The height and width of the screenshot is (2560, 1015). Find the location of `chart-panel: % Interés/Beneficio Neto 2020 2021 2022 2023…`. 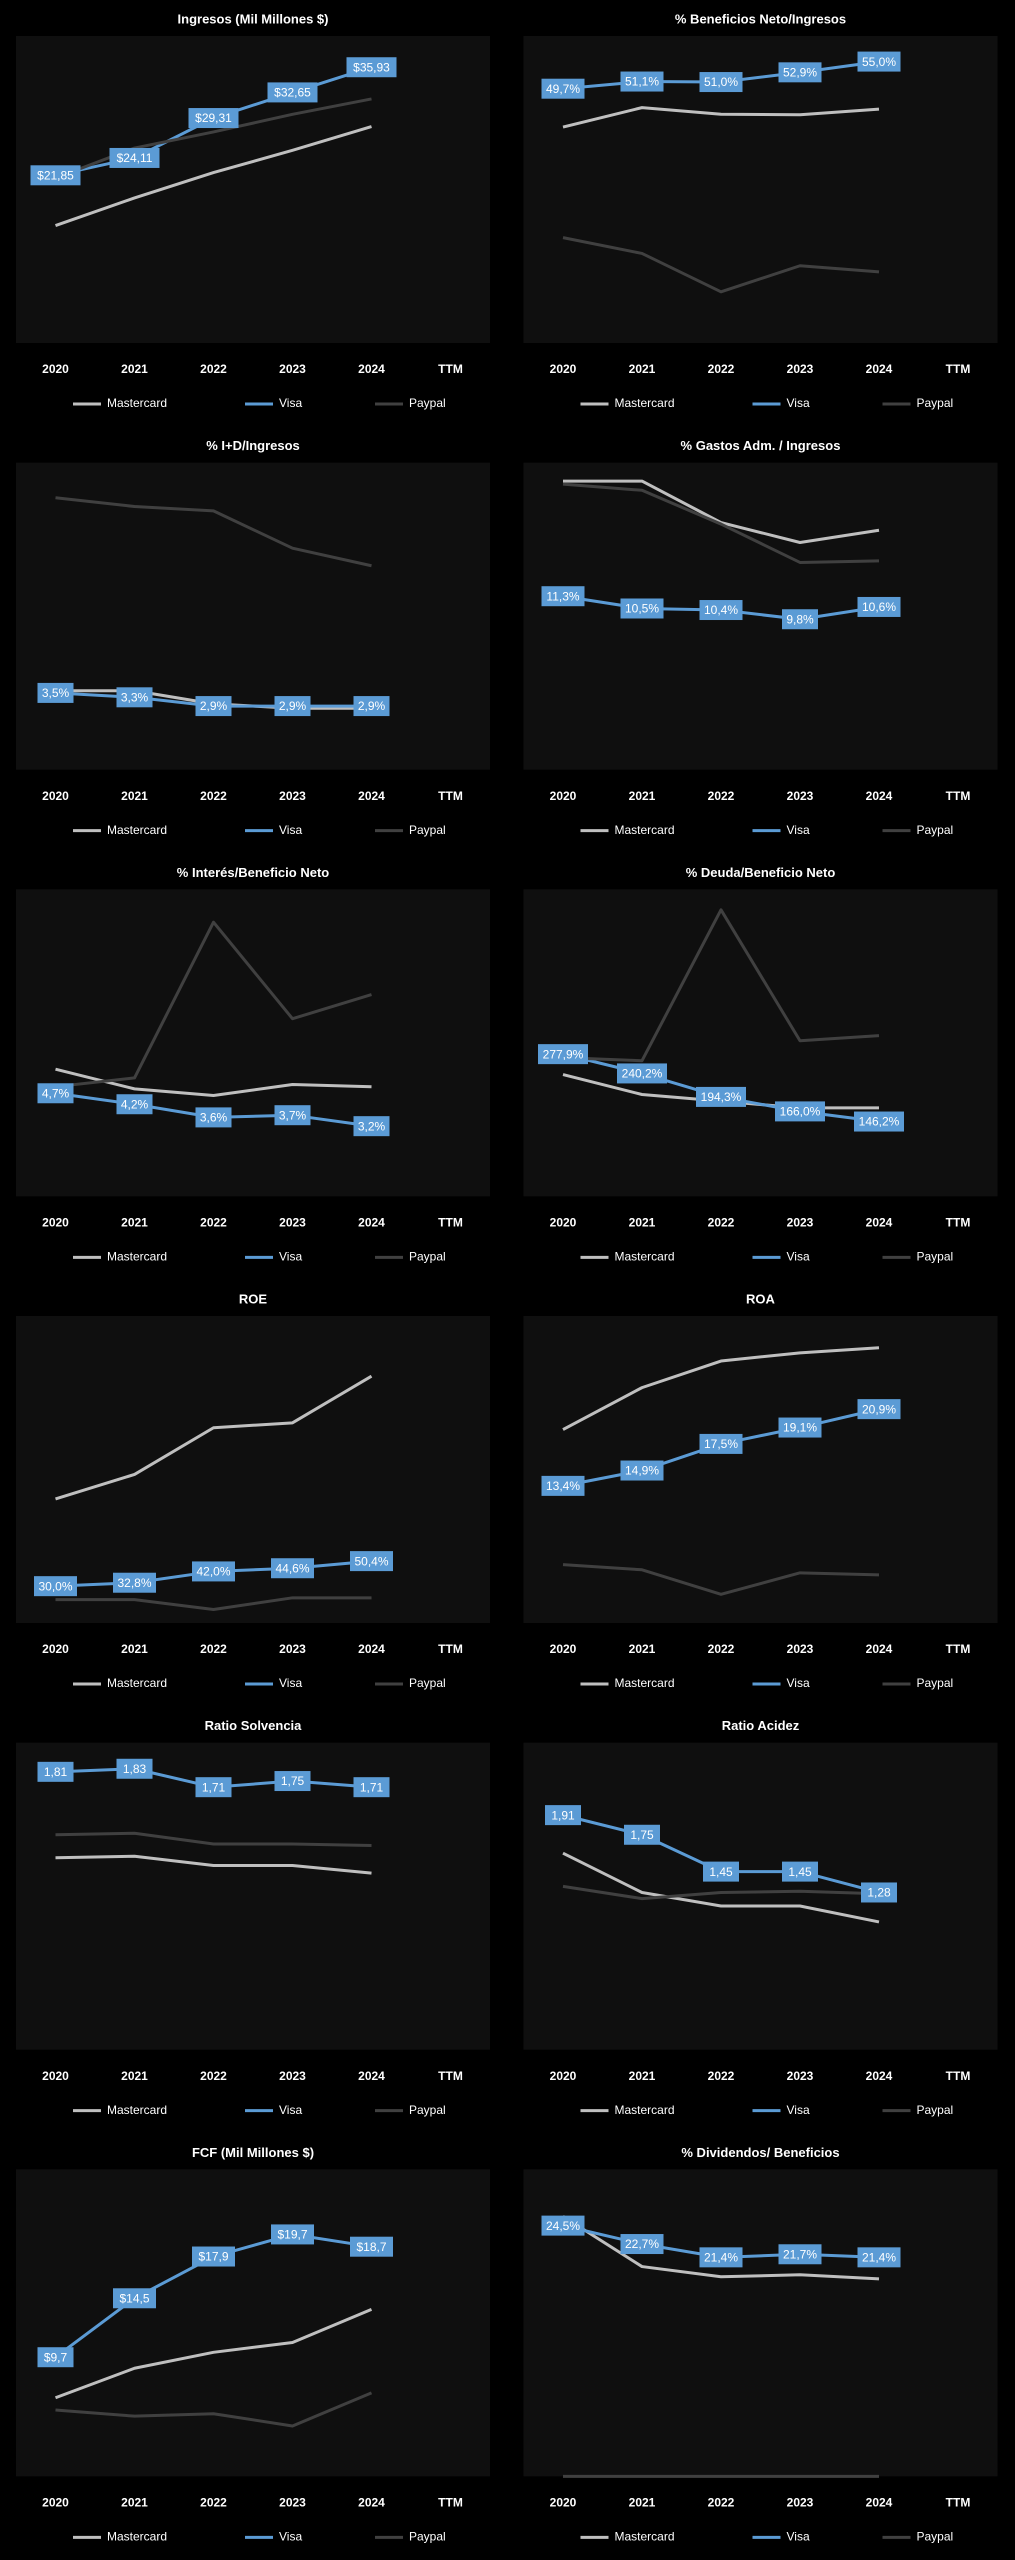

chart-panel: % Interés/Beneficio Neto 2020 2021 2022 2023… is located at coordinates (253, 1064).